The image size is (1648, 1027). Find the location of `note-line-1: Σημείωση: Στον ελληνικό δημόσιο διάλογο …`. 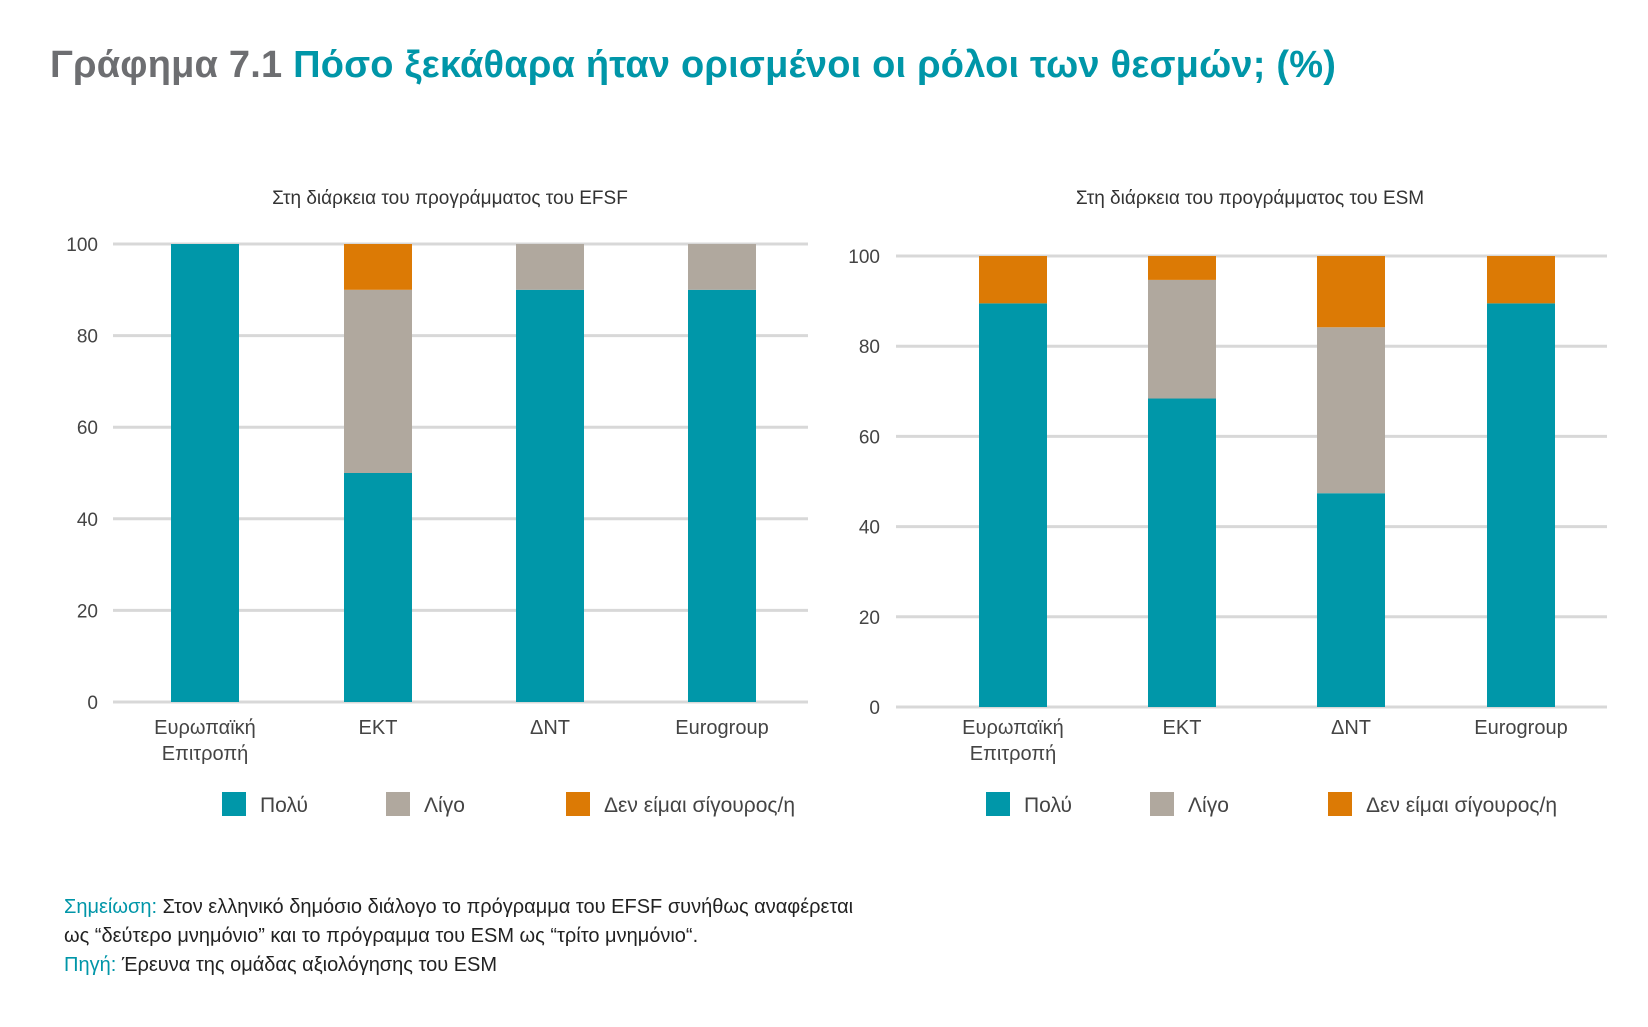

note-line-1: Σημείωση: Στον ελληνικό δημόσιο διάλογο … is located at coordinates (458, 907).